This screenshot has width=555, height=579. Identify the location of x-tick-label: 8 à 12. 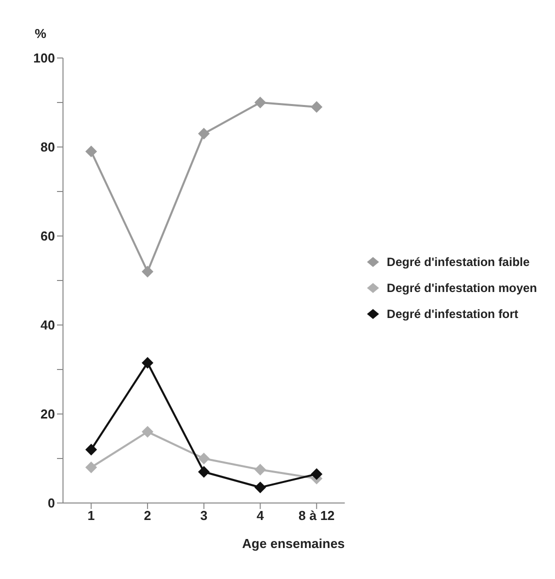
(316, 516).